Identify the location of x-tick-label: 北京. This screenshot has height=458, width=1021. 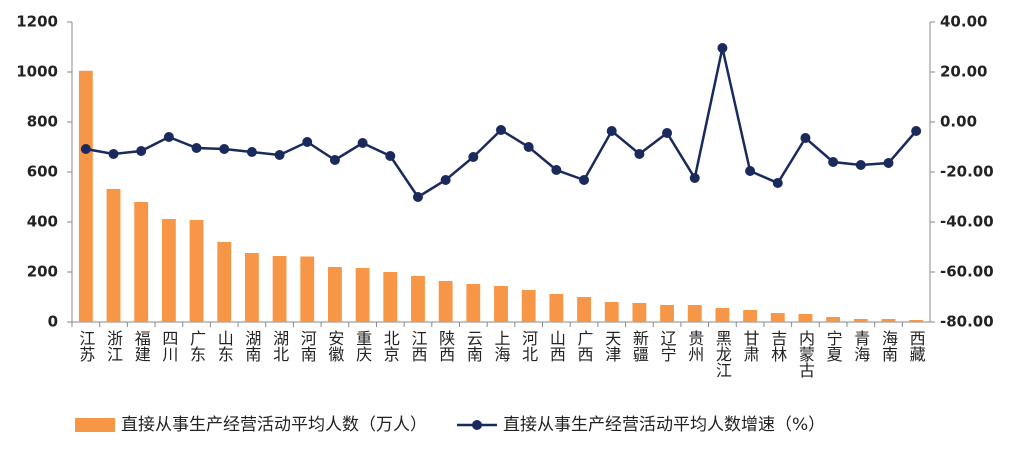
(390, 346).